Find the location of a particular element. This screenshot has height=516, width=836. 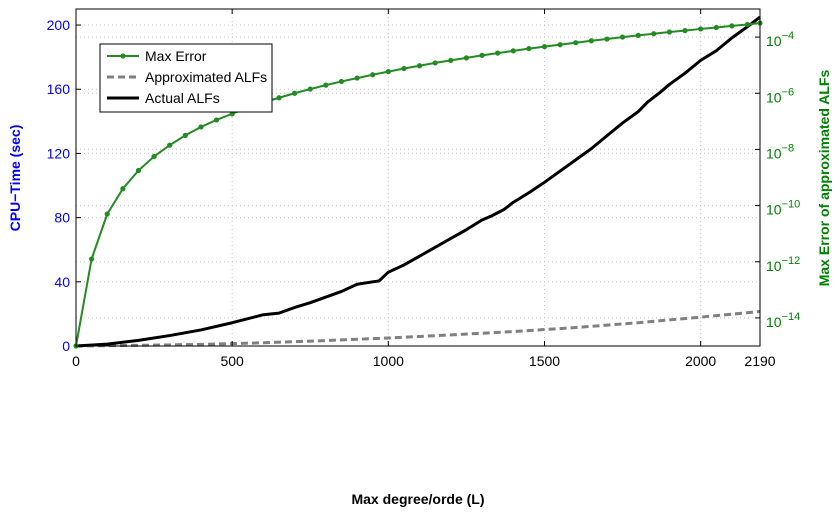

y-left-tick-label: 80 is located at coordinates (62, 218).